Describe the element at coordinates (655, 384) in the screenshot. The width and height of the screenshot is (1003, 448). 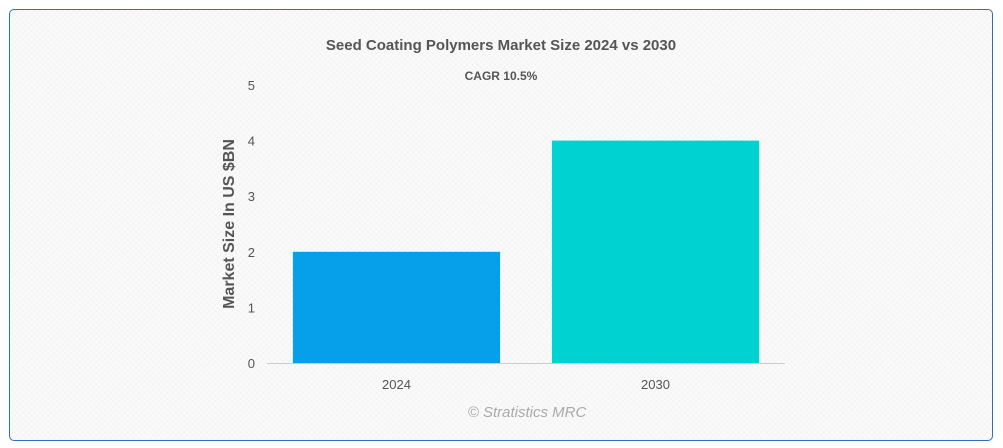
I see `x-tick-label: 2030` at that location.